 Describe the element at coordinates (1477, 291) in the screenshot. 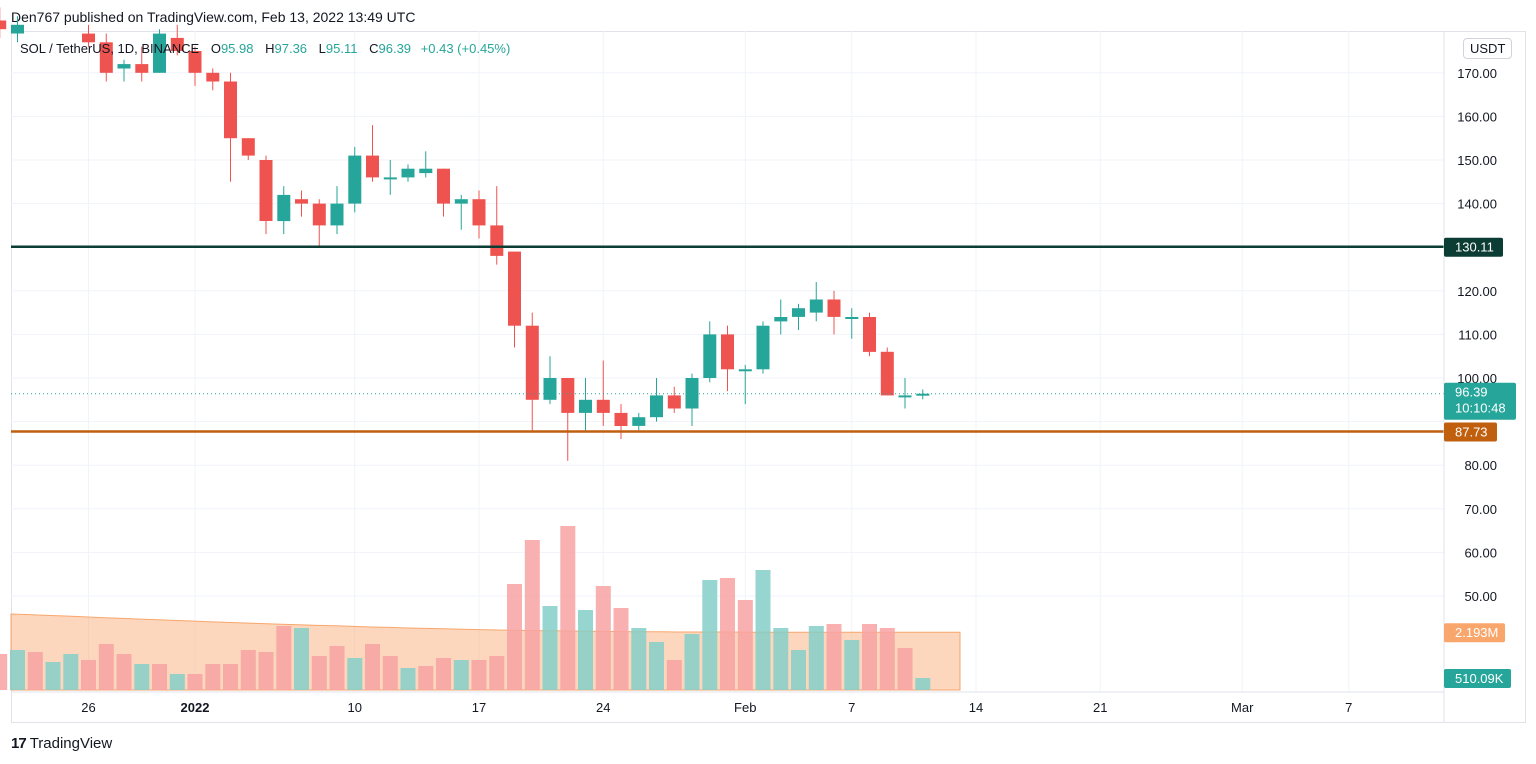

I see `y-tick-label: 120.00` at that location.